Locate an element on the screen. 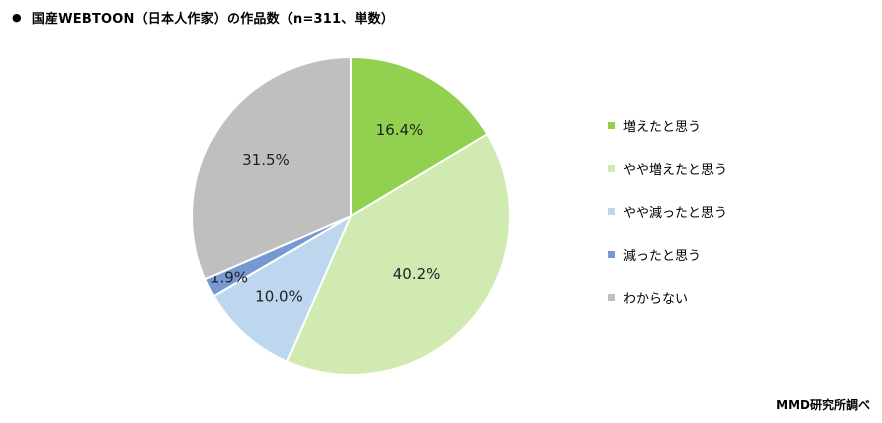 The height and width of the screenshot is (423, 882). legend-label-4: わからない is located at coordinates (656, 299).